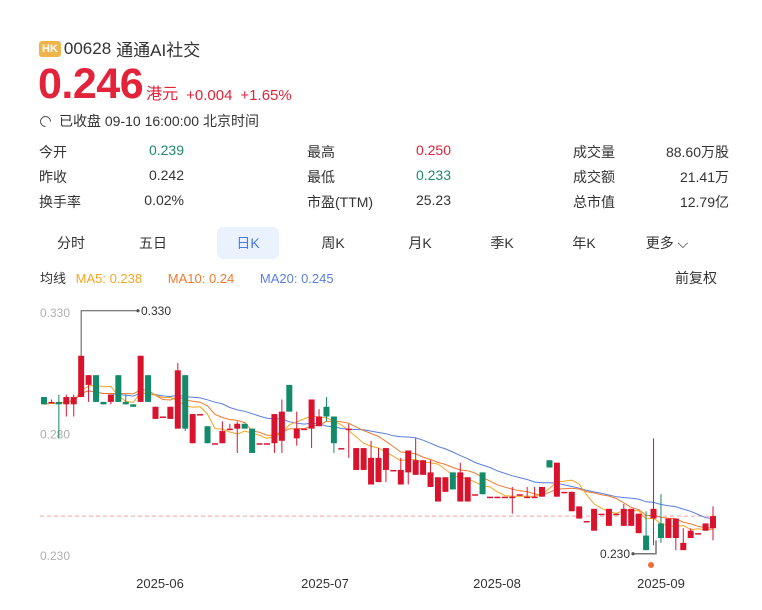 This screenshot has height=610, width=762. Describe the element at coordinates (340, 202) in the screenshot. I see `stat-label: 市盈(TTM)` at that location.